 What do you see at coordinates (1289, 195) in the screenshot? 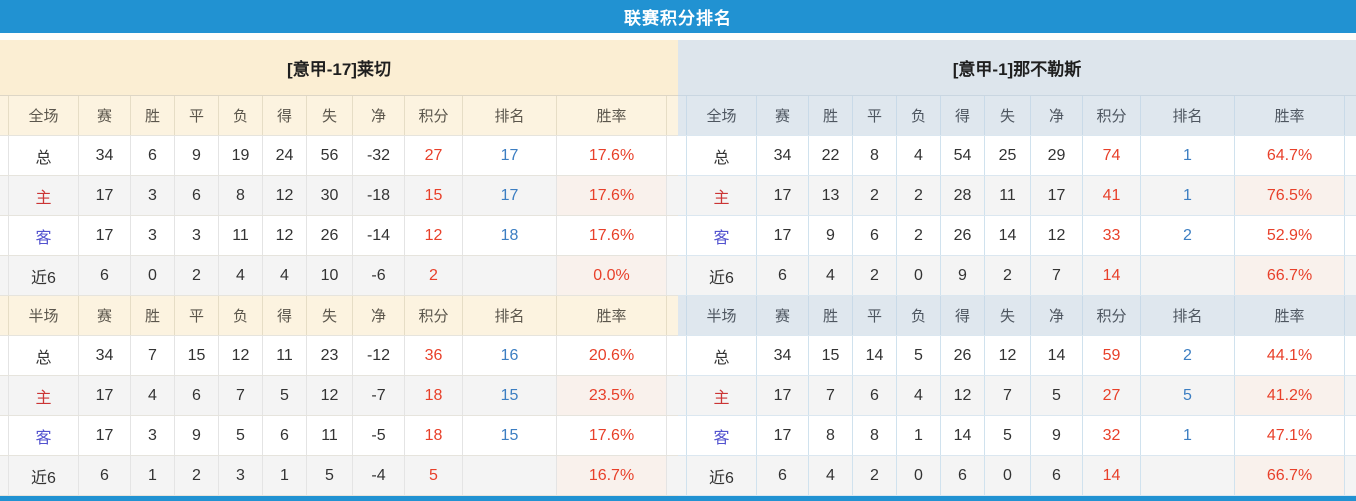
I see `win-rate-cell: 76.5%` at bounding box center [1289, 195].